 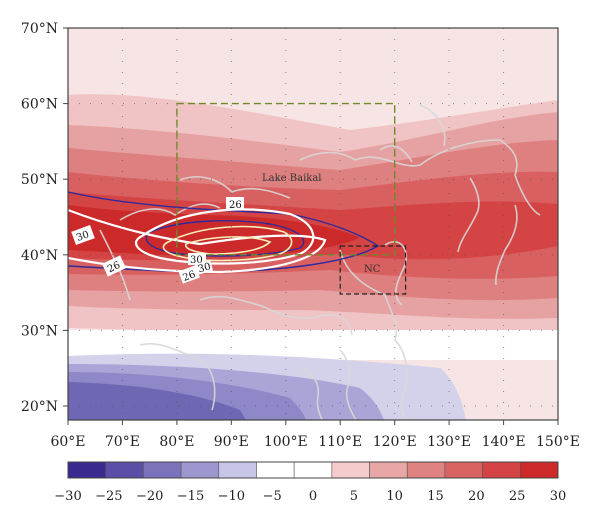 I want to click on contour-label-26-b: 26, so click(x=114, y=266).